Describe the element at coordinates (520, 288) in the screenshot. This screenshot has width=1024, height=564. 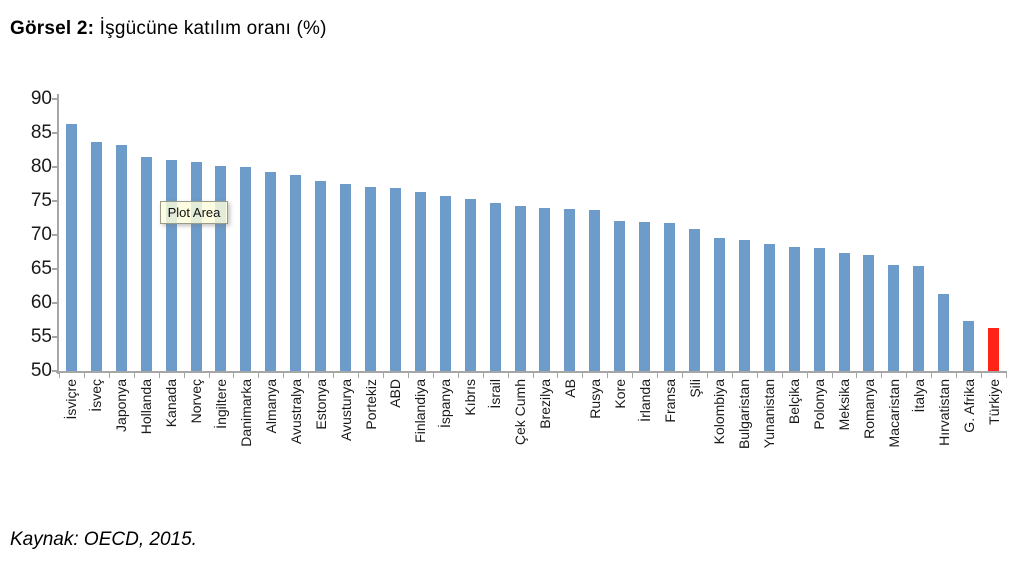
I see `bar-Çek Cumh` at that location.